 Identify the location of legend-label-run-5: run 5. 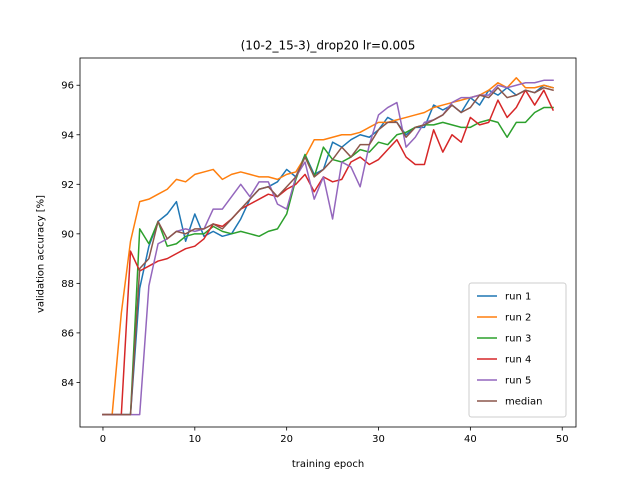
(518, 381).